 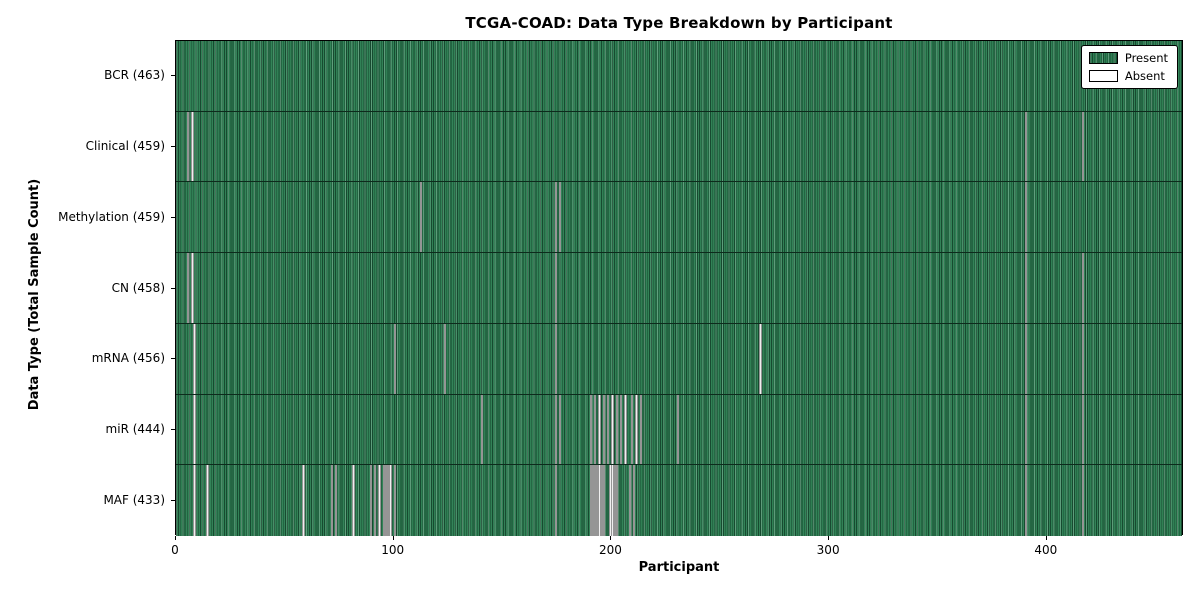 I want to click on legend-entry-present: Present, so click(x=1128, y=58).